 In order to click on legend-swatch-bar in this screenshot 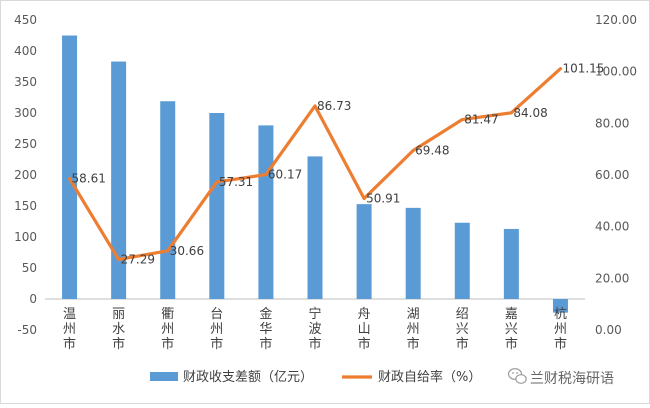, I will do `click(164, 376)`.